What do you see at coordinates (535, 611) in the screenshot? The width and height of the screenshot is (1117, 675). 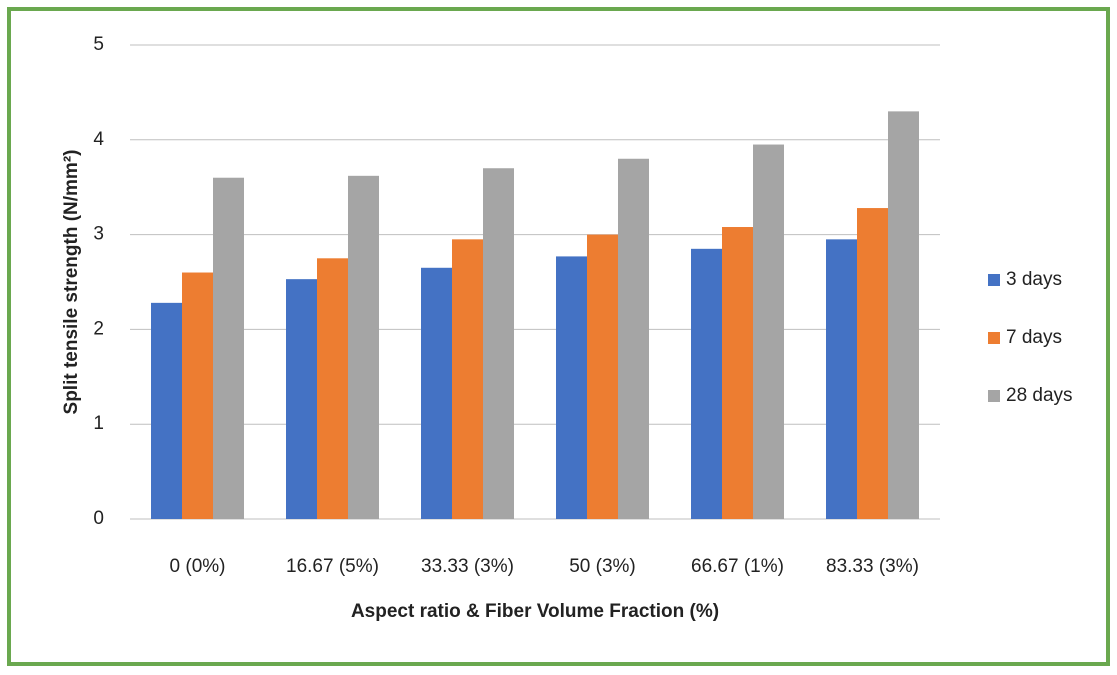 I see `x-axis-title: Aspect ratio & Fiber Volume Fraction (%)` at bounding box center [535, 611].